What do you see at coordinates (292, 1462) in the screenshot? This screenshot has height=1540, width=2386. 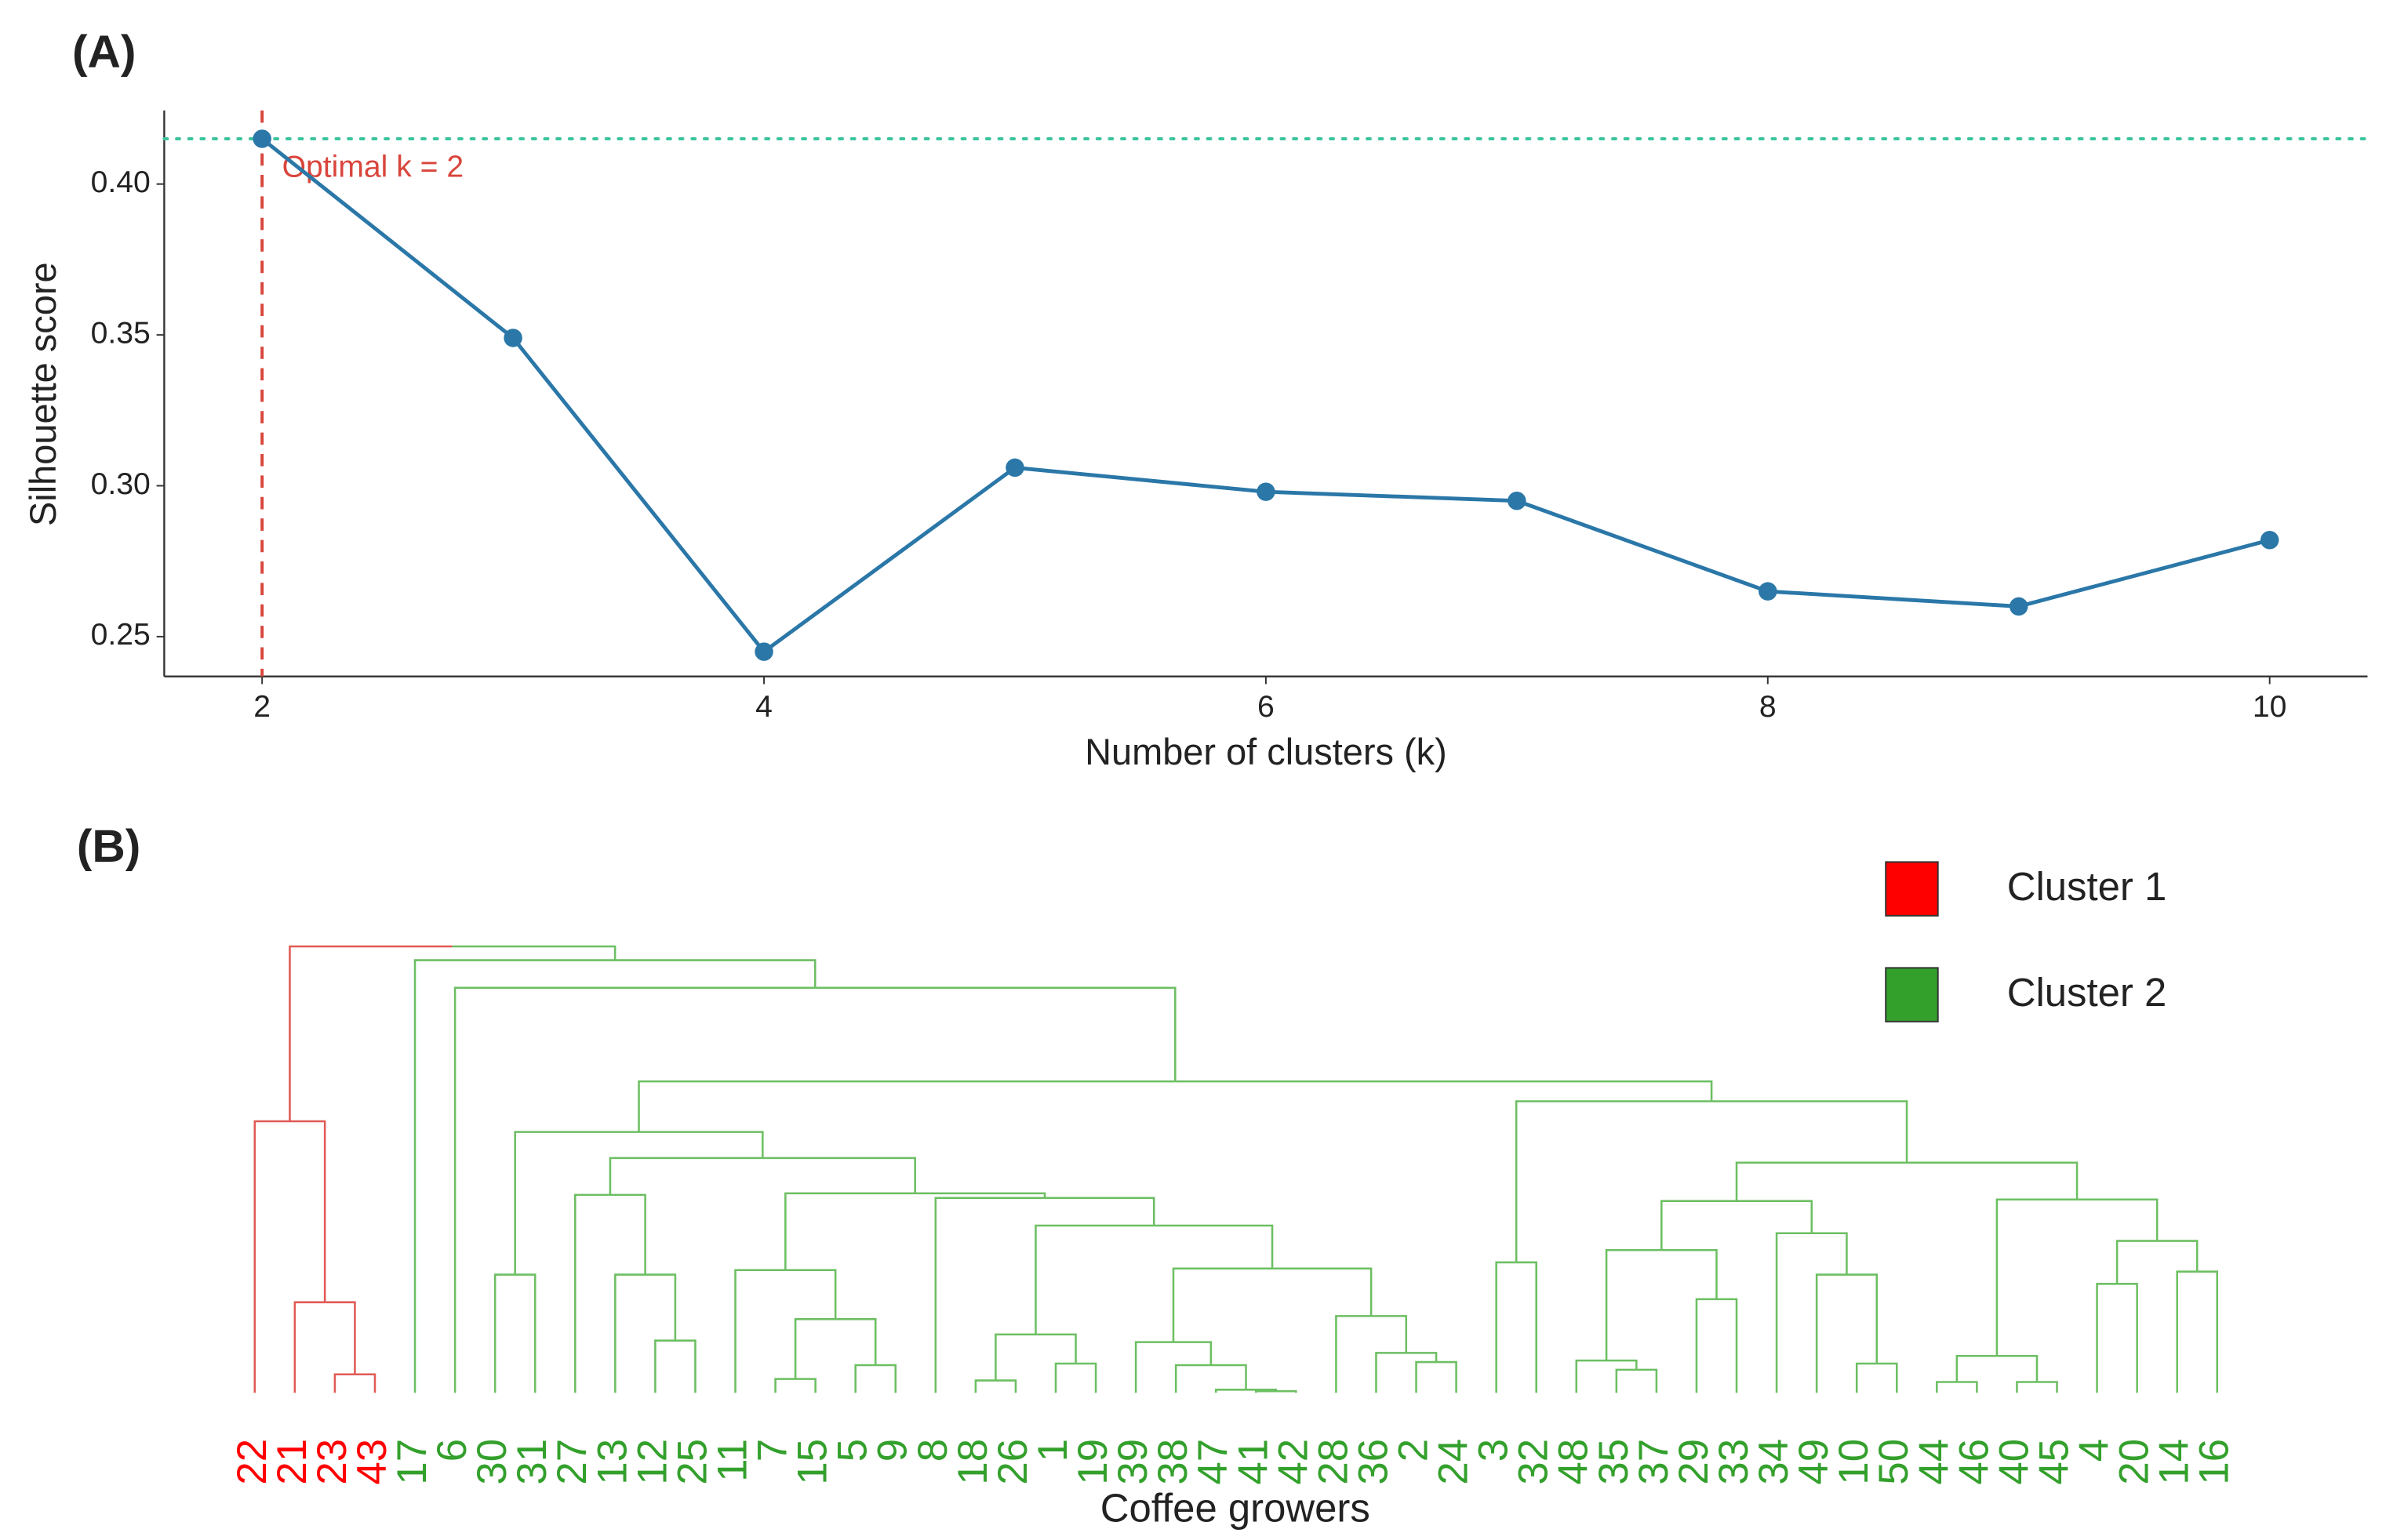 I see `leaf-label: 21` at bounding box center [292, 1462].